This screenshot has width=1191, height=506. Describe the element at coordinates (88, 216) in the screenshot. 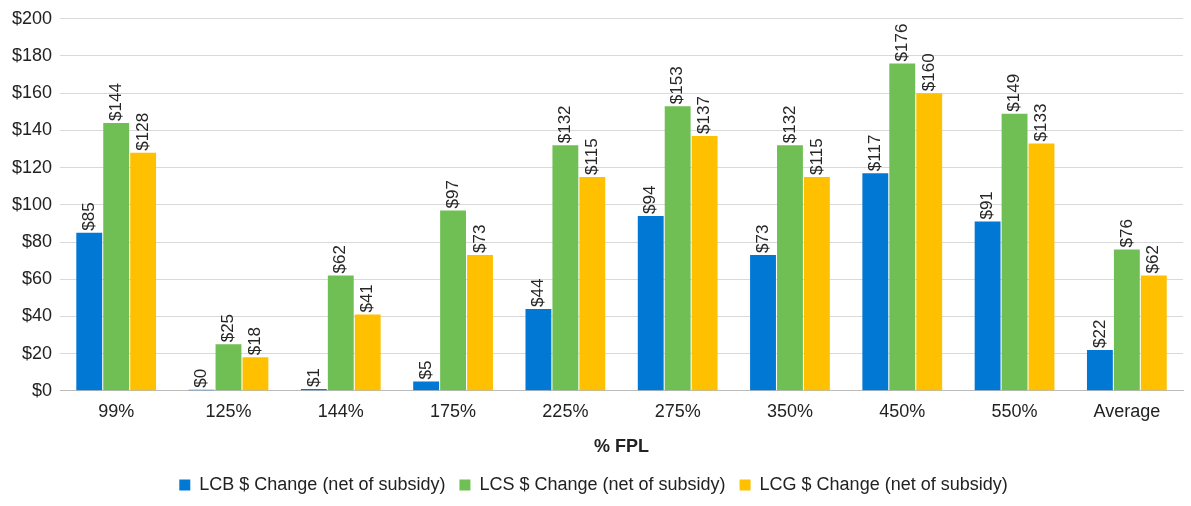

I see `data-label: $85` at that location.